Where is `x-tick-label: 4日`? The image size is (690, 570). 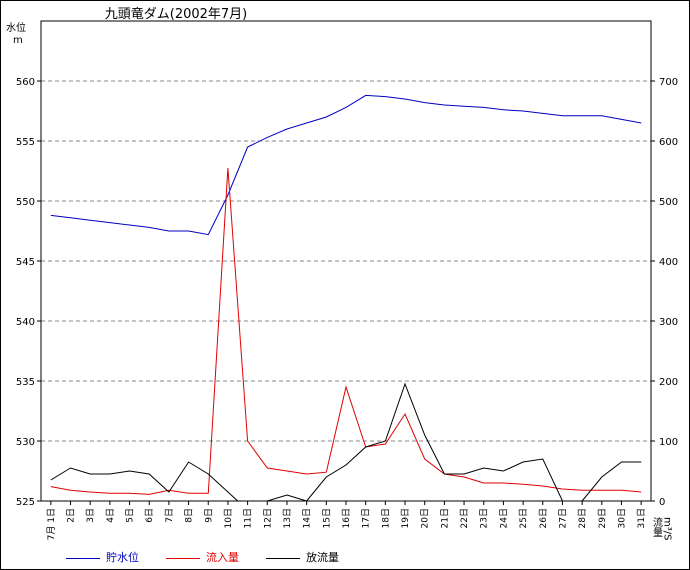
x-tick-label: 4日 is located at coordinates (110, 515).